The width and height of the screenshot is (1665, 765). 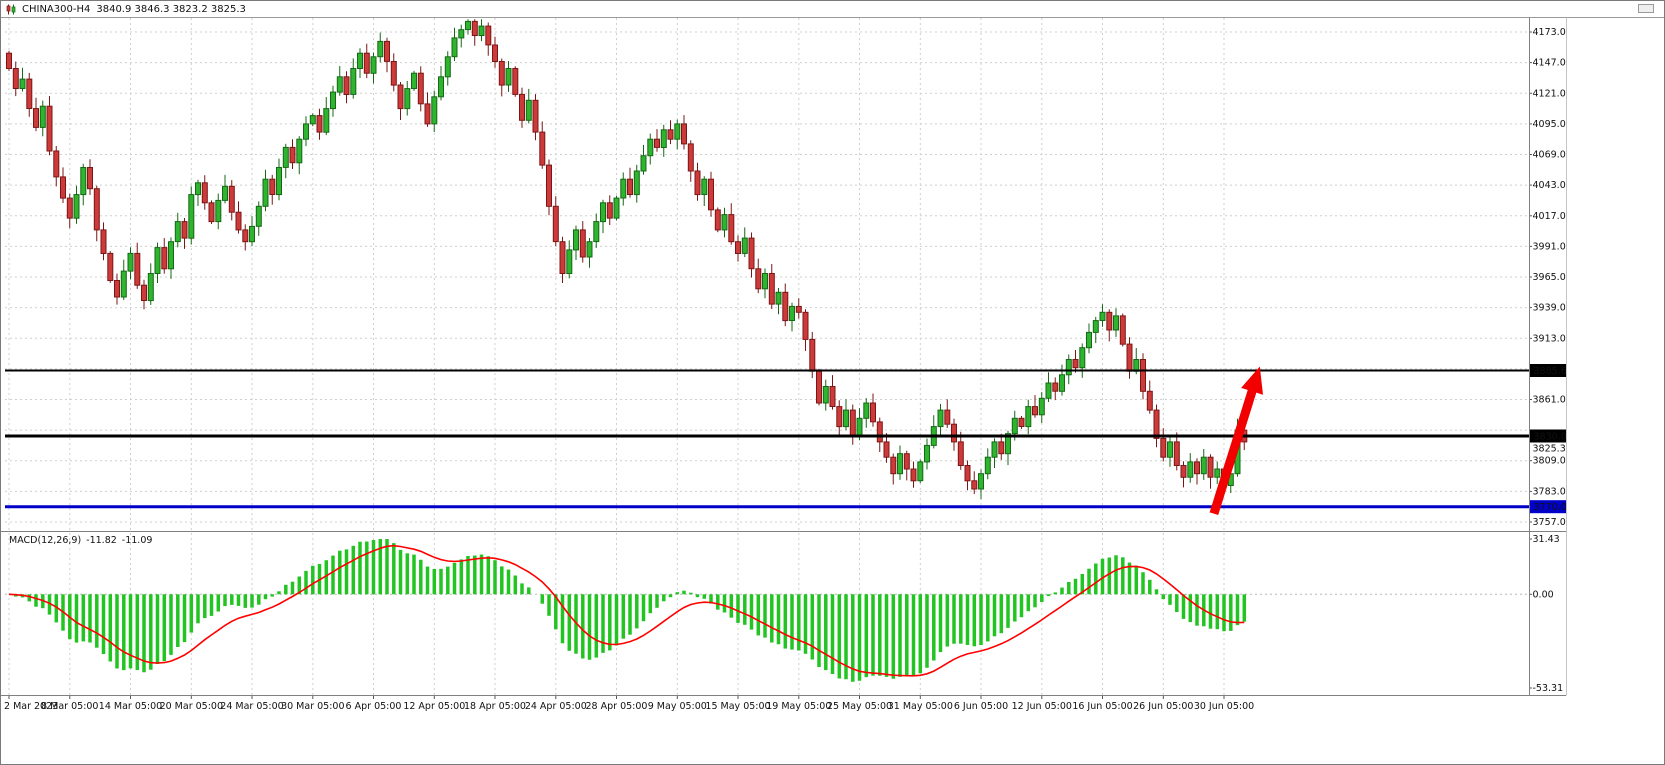 What do you see at coordinates (626, 610) in the screenshot?
I see `macd-signal-line` at bounding box center [626, 610].